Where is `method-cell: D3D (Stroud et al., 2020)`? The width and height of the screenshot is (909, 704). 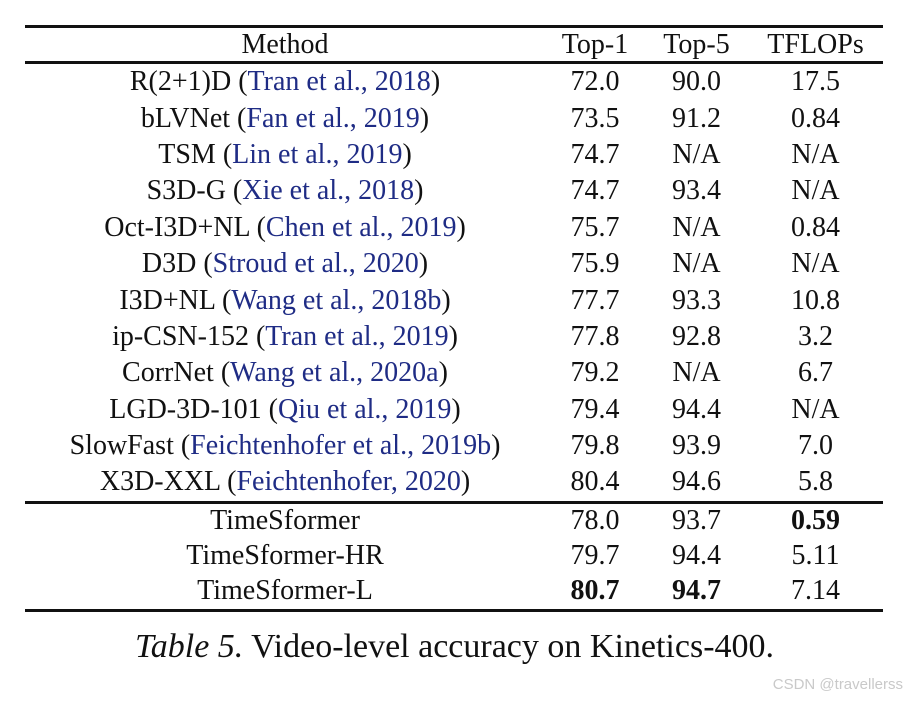
method-cell: D3D (Stroud et al., 2020) is located at coordinates (285, 264).